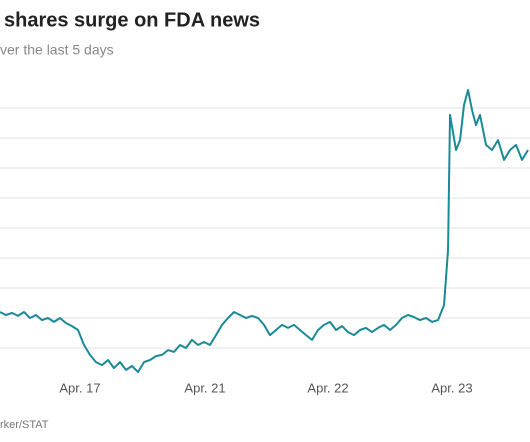 The width and height of the screenshot is (530, 442). Describe the element at coordinates (79, 387) in the screenshot. I see `x-tick-label: Apr. 17` at that location.